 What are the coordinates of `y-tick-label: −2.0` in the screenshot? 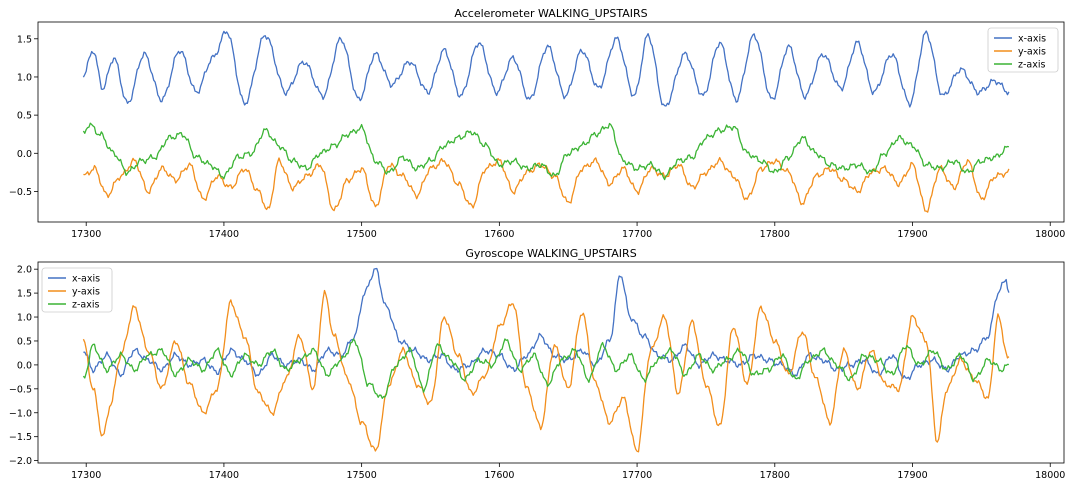 It's located at (20, 461).